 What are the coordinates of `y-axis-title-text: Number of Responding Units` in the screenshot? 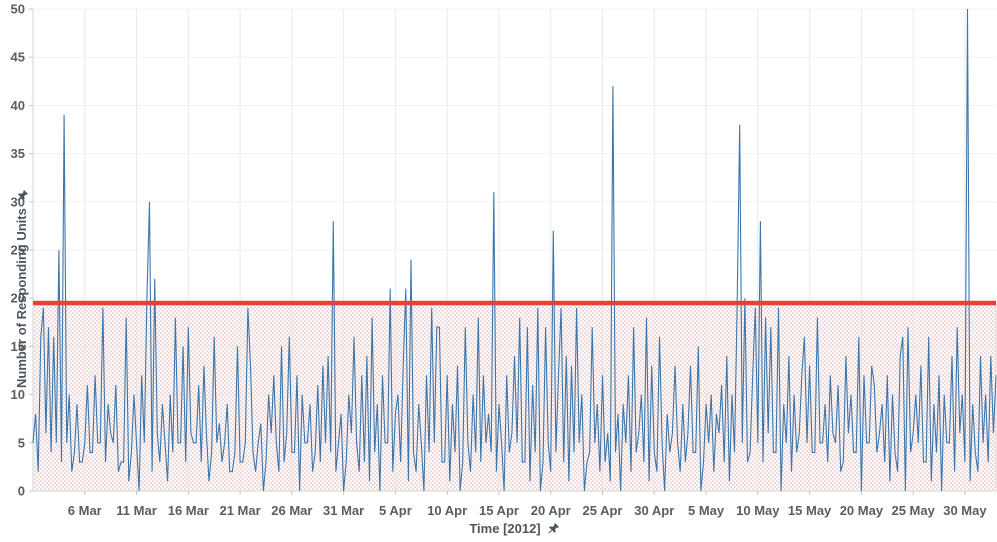 It's located at (21, 298).